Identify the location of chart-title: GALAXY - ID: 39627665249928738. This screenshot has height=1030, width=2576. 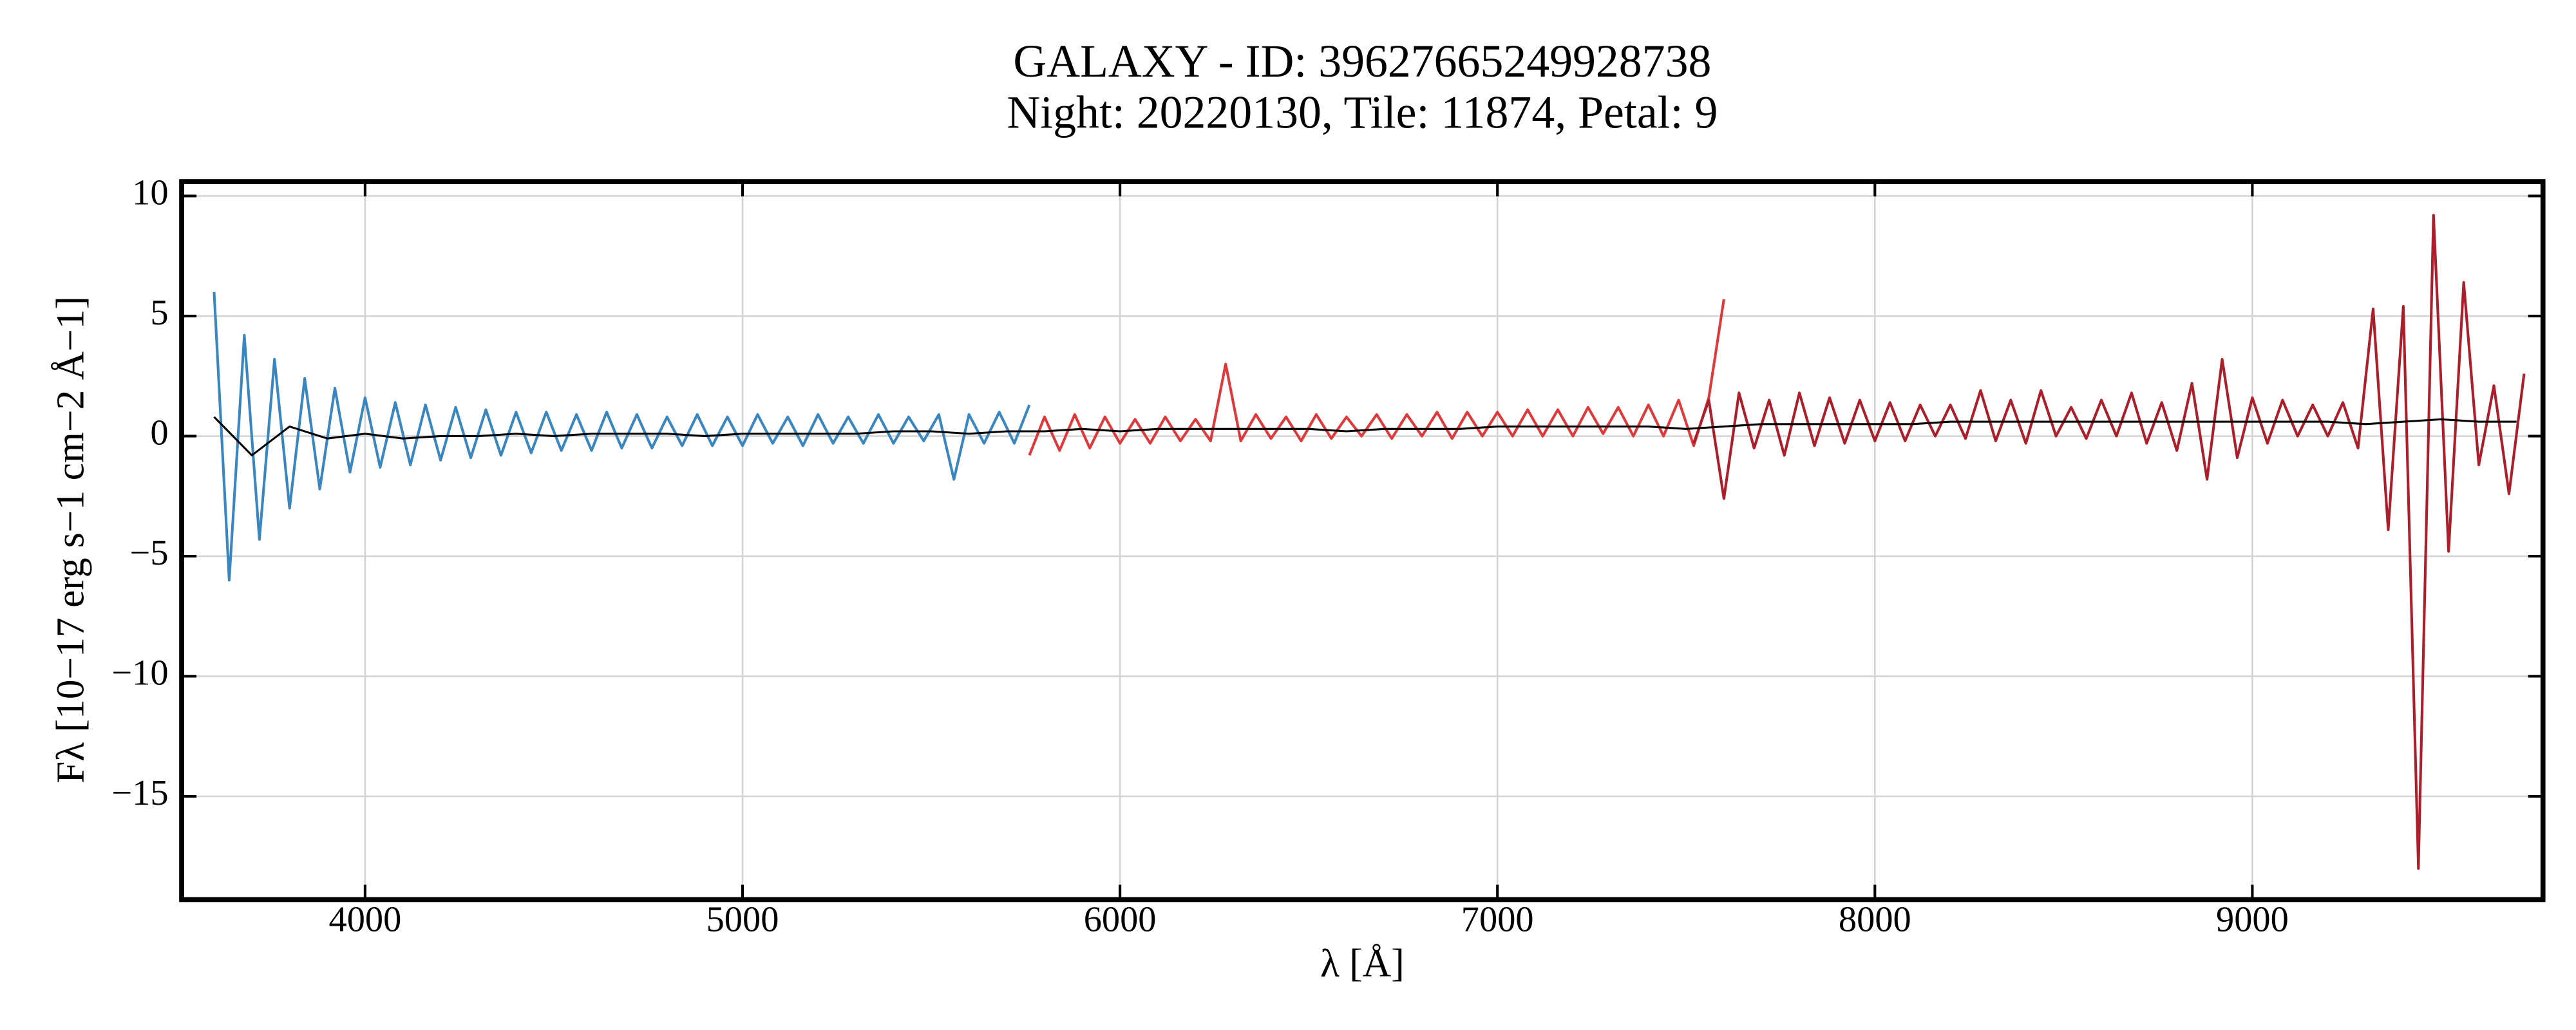
(1362, 61).